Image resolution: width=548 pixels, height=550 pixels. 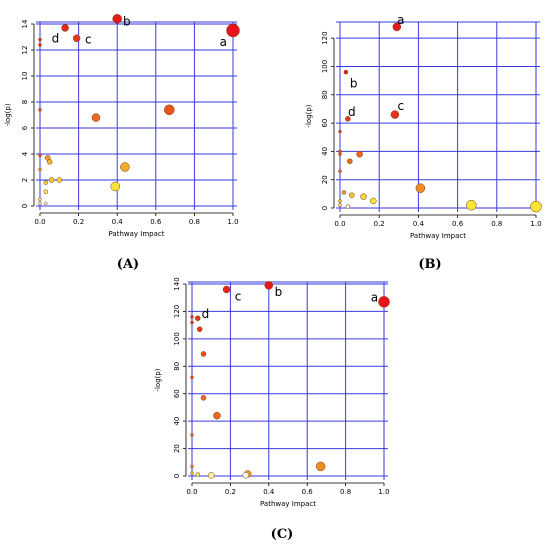 What do you see at coordinates (438, 236) in the screenshot?
I see `x-axis-title: Pathway Impact` at bounding box center [438, 236].